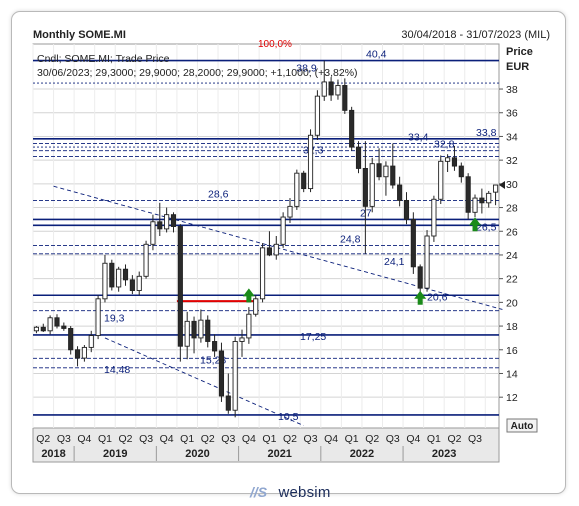 Image resolution: width=579 pixels, height=506 pixels. Describe the element at coordinates (275, 44) in the screenshot. I see `fib-label-top: 100,0%` at that location.